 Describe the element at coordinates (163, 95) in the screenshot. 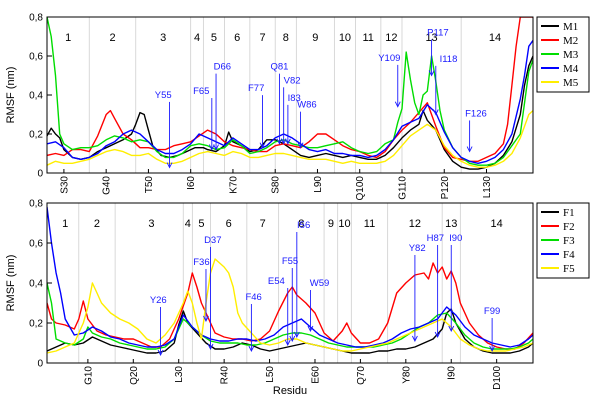

I see `annotation-label: Y55` at that location.